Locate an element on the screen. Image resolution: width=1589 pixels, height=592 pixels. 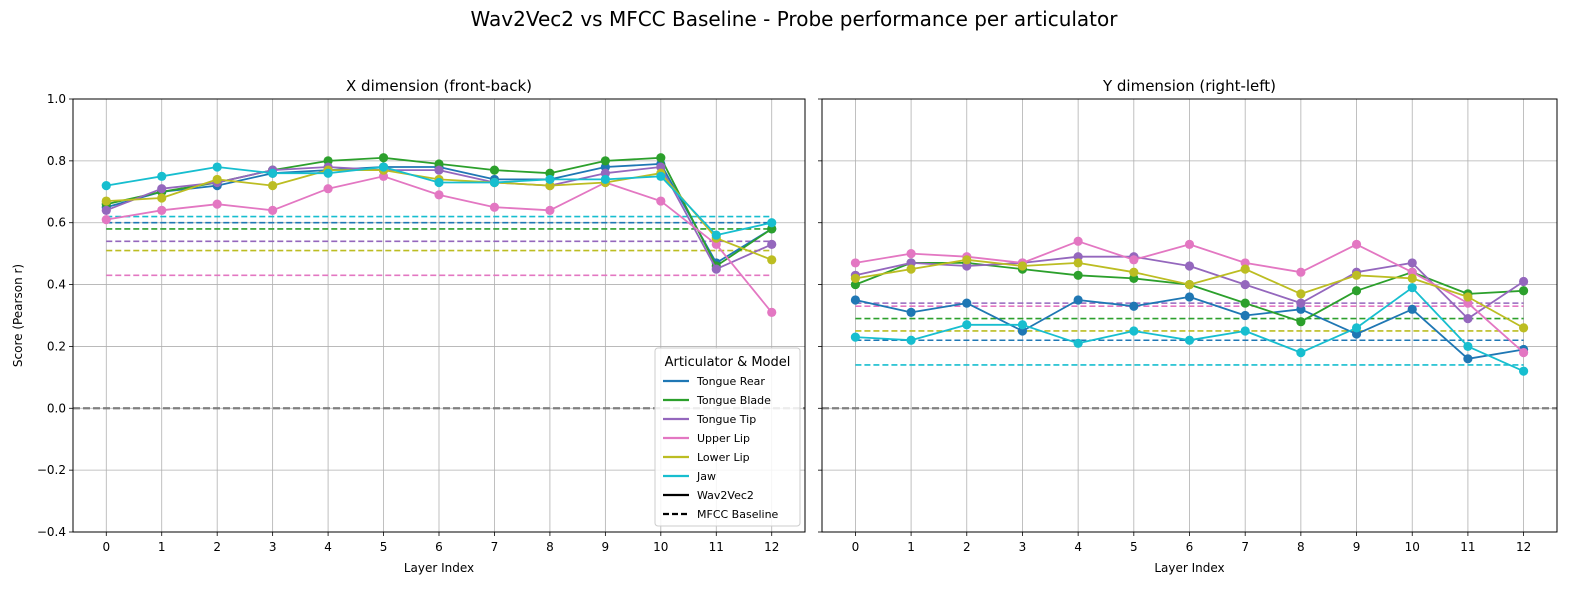
x-tick-label: 4 is located at coordinates (328, 547).